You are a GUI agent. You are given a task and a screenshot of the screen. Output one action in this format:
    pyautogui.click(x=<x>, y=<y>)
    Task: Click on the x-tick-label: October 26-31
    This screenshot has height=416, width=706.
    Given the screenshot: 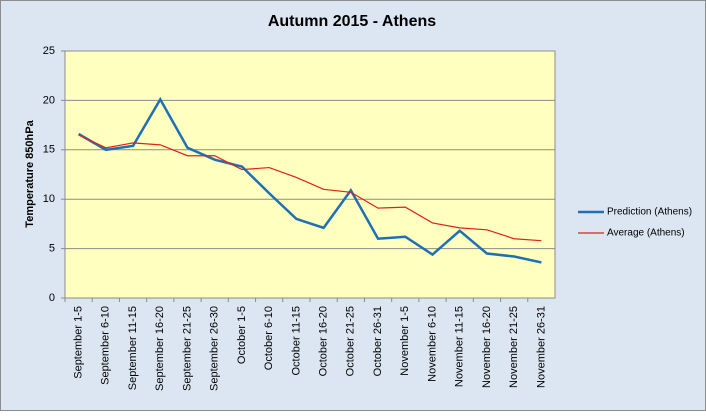 What is the action you would take?
    pyautogui.click(x=378, y=341)
    